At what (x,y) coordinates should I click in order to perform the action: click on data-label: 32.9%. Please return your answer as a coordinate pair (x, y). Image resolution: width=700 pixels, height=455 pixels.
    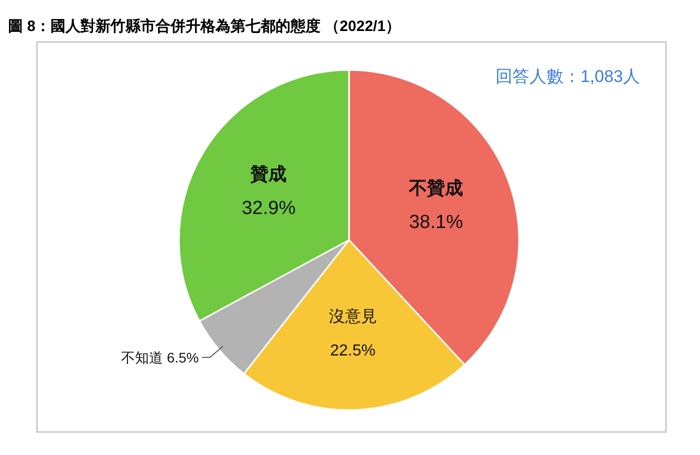
    Looking at the image, I should click on (269, 209).